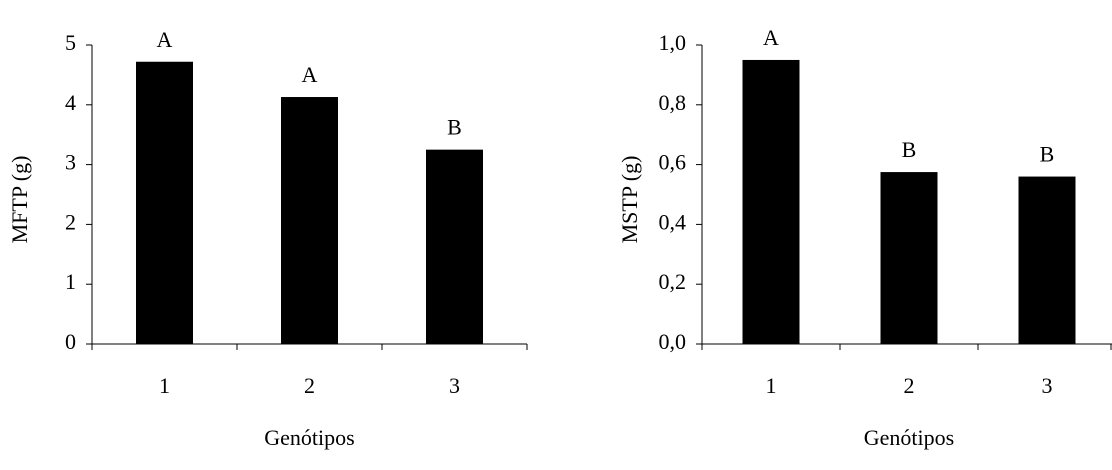  Describe the element at coordinates (673, 281) in the screenshot. I see `y-tick-label: 0,2` at that location.